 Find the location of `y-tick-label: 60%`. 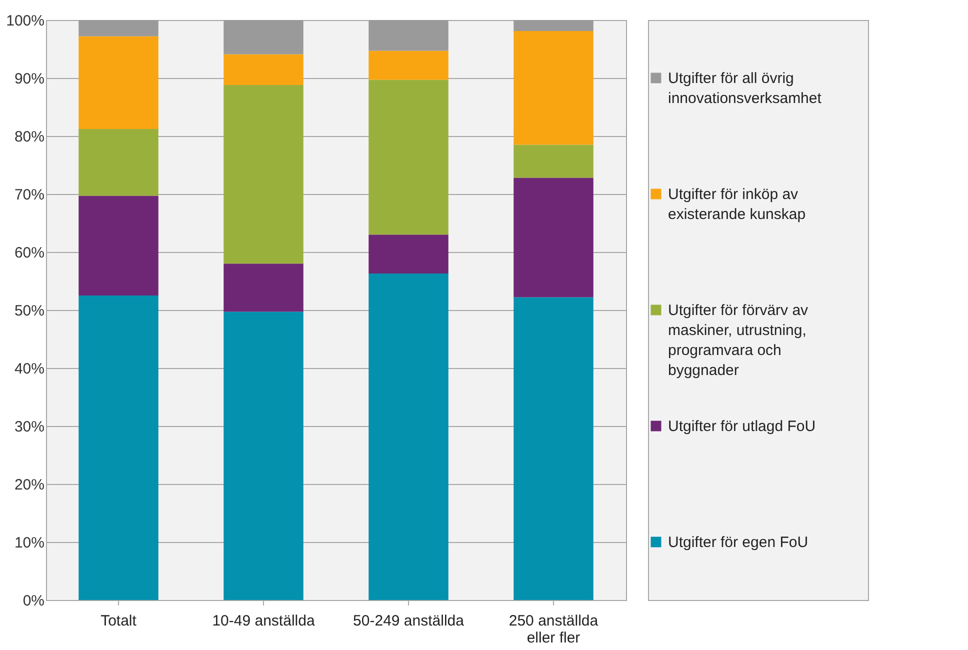

y-tick-label: 60% is located at coordinates (29, 253).